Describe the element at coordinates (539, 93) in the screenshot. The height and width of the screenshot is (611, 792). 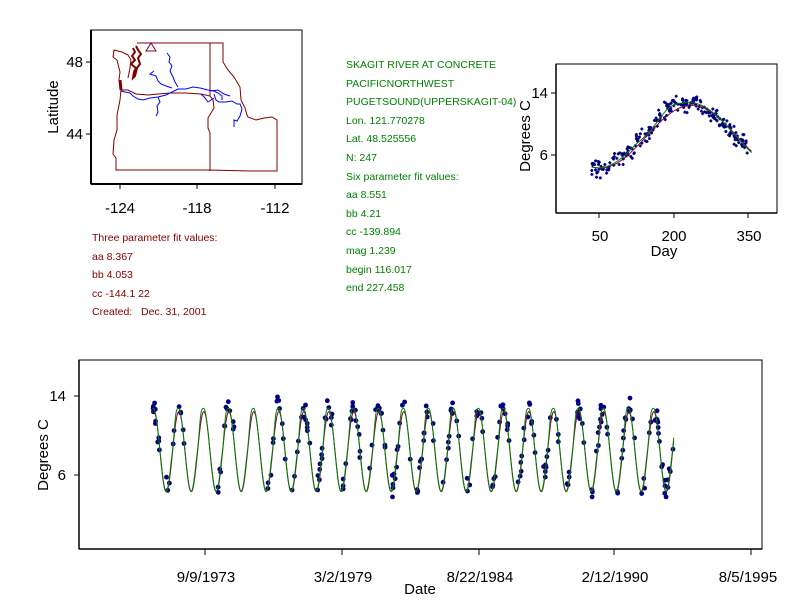
I see `seasonal-ytick-label: 14` at that location.